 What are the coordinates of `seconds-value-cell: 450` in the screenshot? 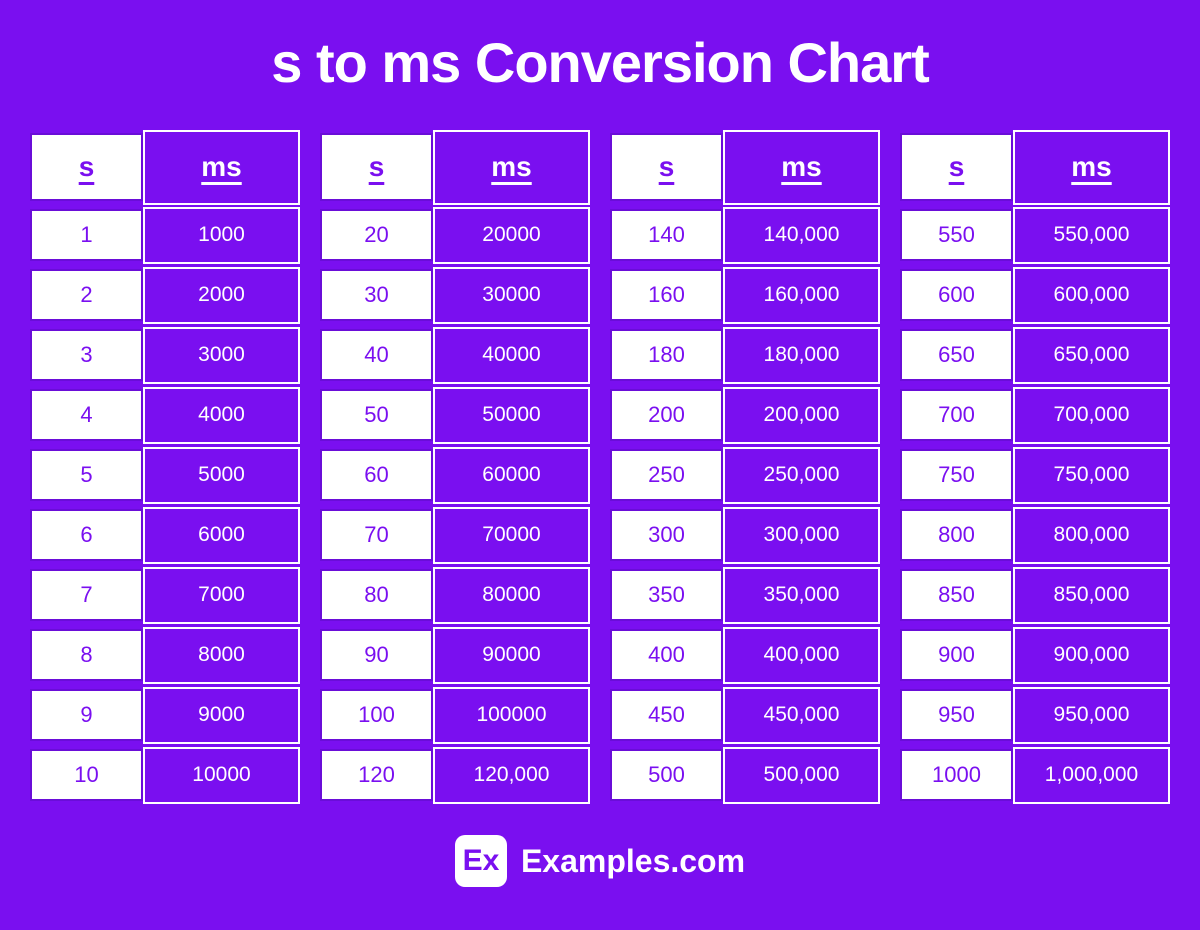 It's located at (666, 715).